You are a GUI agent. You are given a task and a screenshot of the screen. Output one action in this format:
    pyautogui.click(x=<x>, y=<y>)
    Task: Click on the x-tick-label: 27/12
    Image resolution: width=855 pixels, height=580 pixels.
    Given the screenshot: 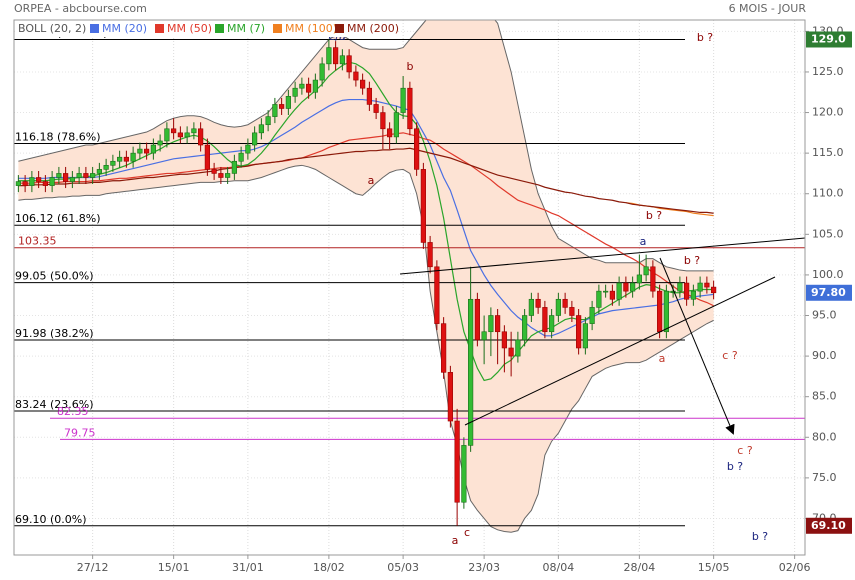 What is the action you would take?
    pyautogui.click(x=93, y=567)
    